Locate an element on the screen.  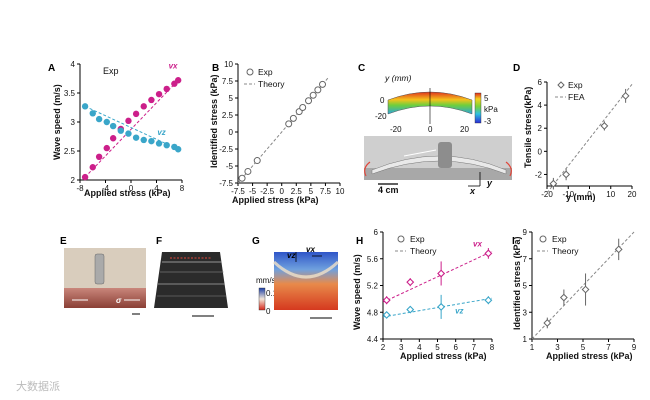
panel-b-xtick-label: 10 is located at coordinates (340, 191).